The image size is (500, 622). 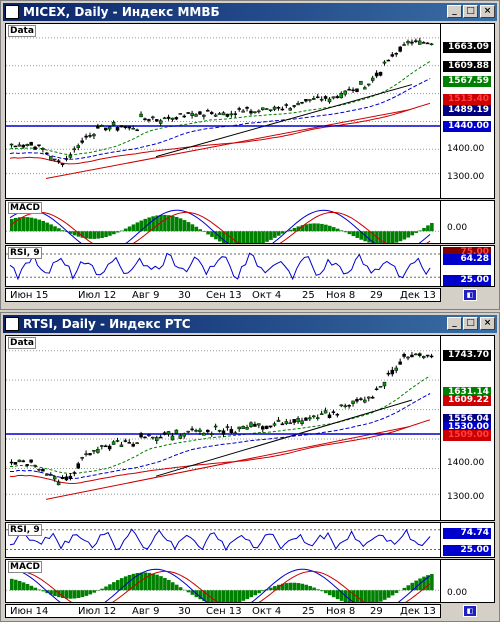 What do you see at coordinates (220, 452) in the screenshot?
I see `ma-red-line` at bounding box center [220, 452].